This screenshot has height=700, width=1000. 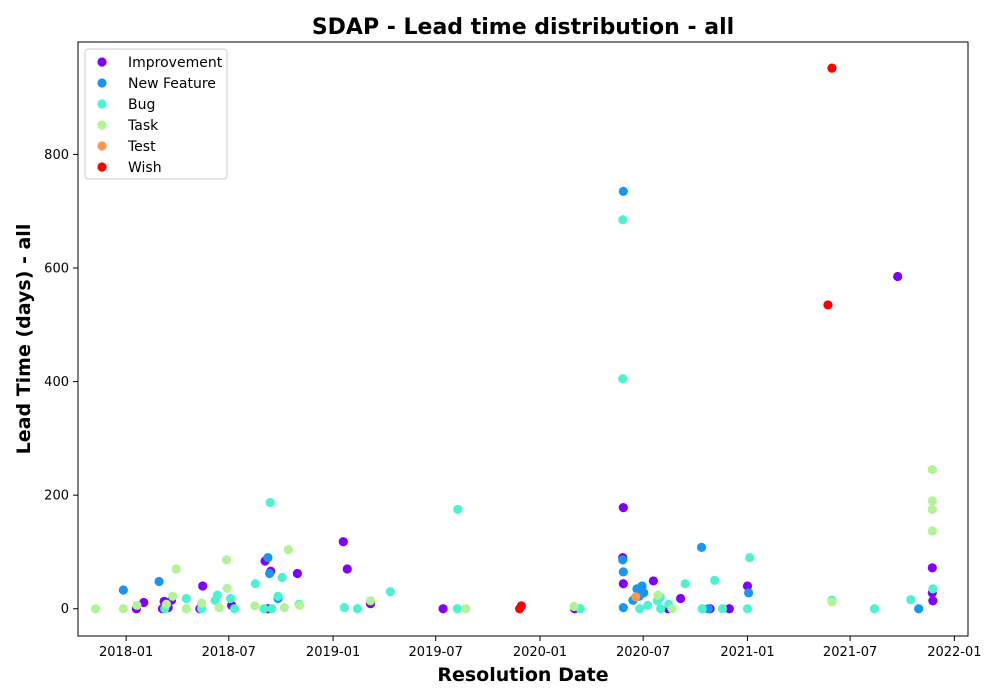 I want to click on x-tick-label: 2020-07, so click(x=643, y=652).